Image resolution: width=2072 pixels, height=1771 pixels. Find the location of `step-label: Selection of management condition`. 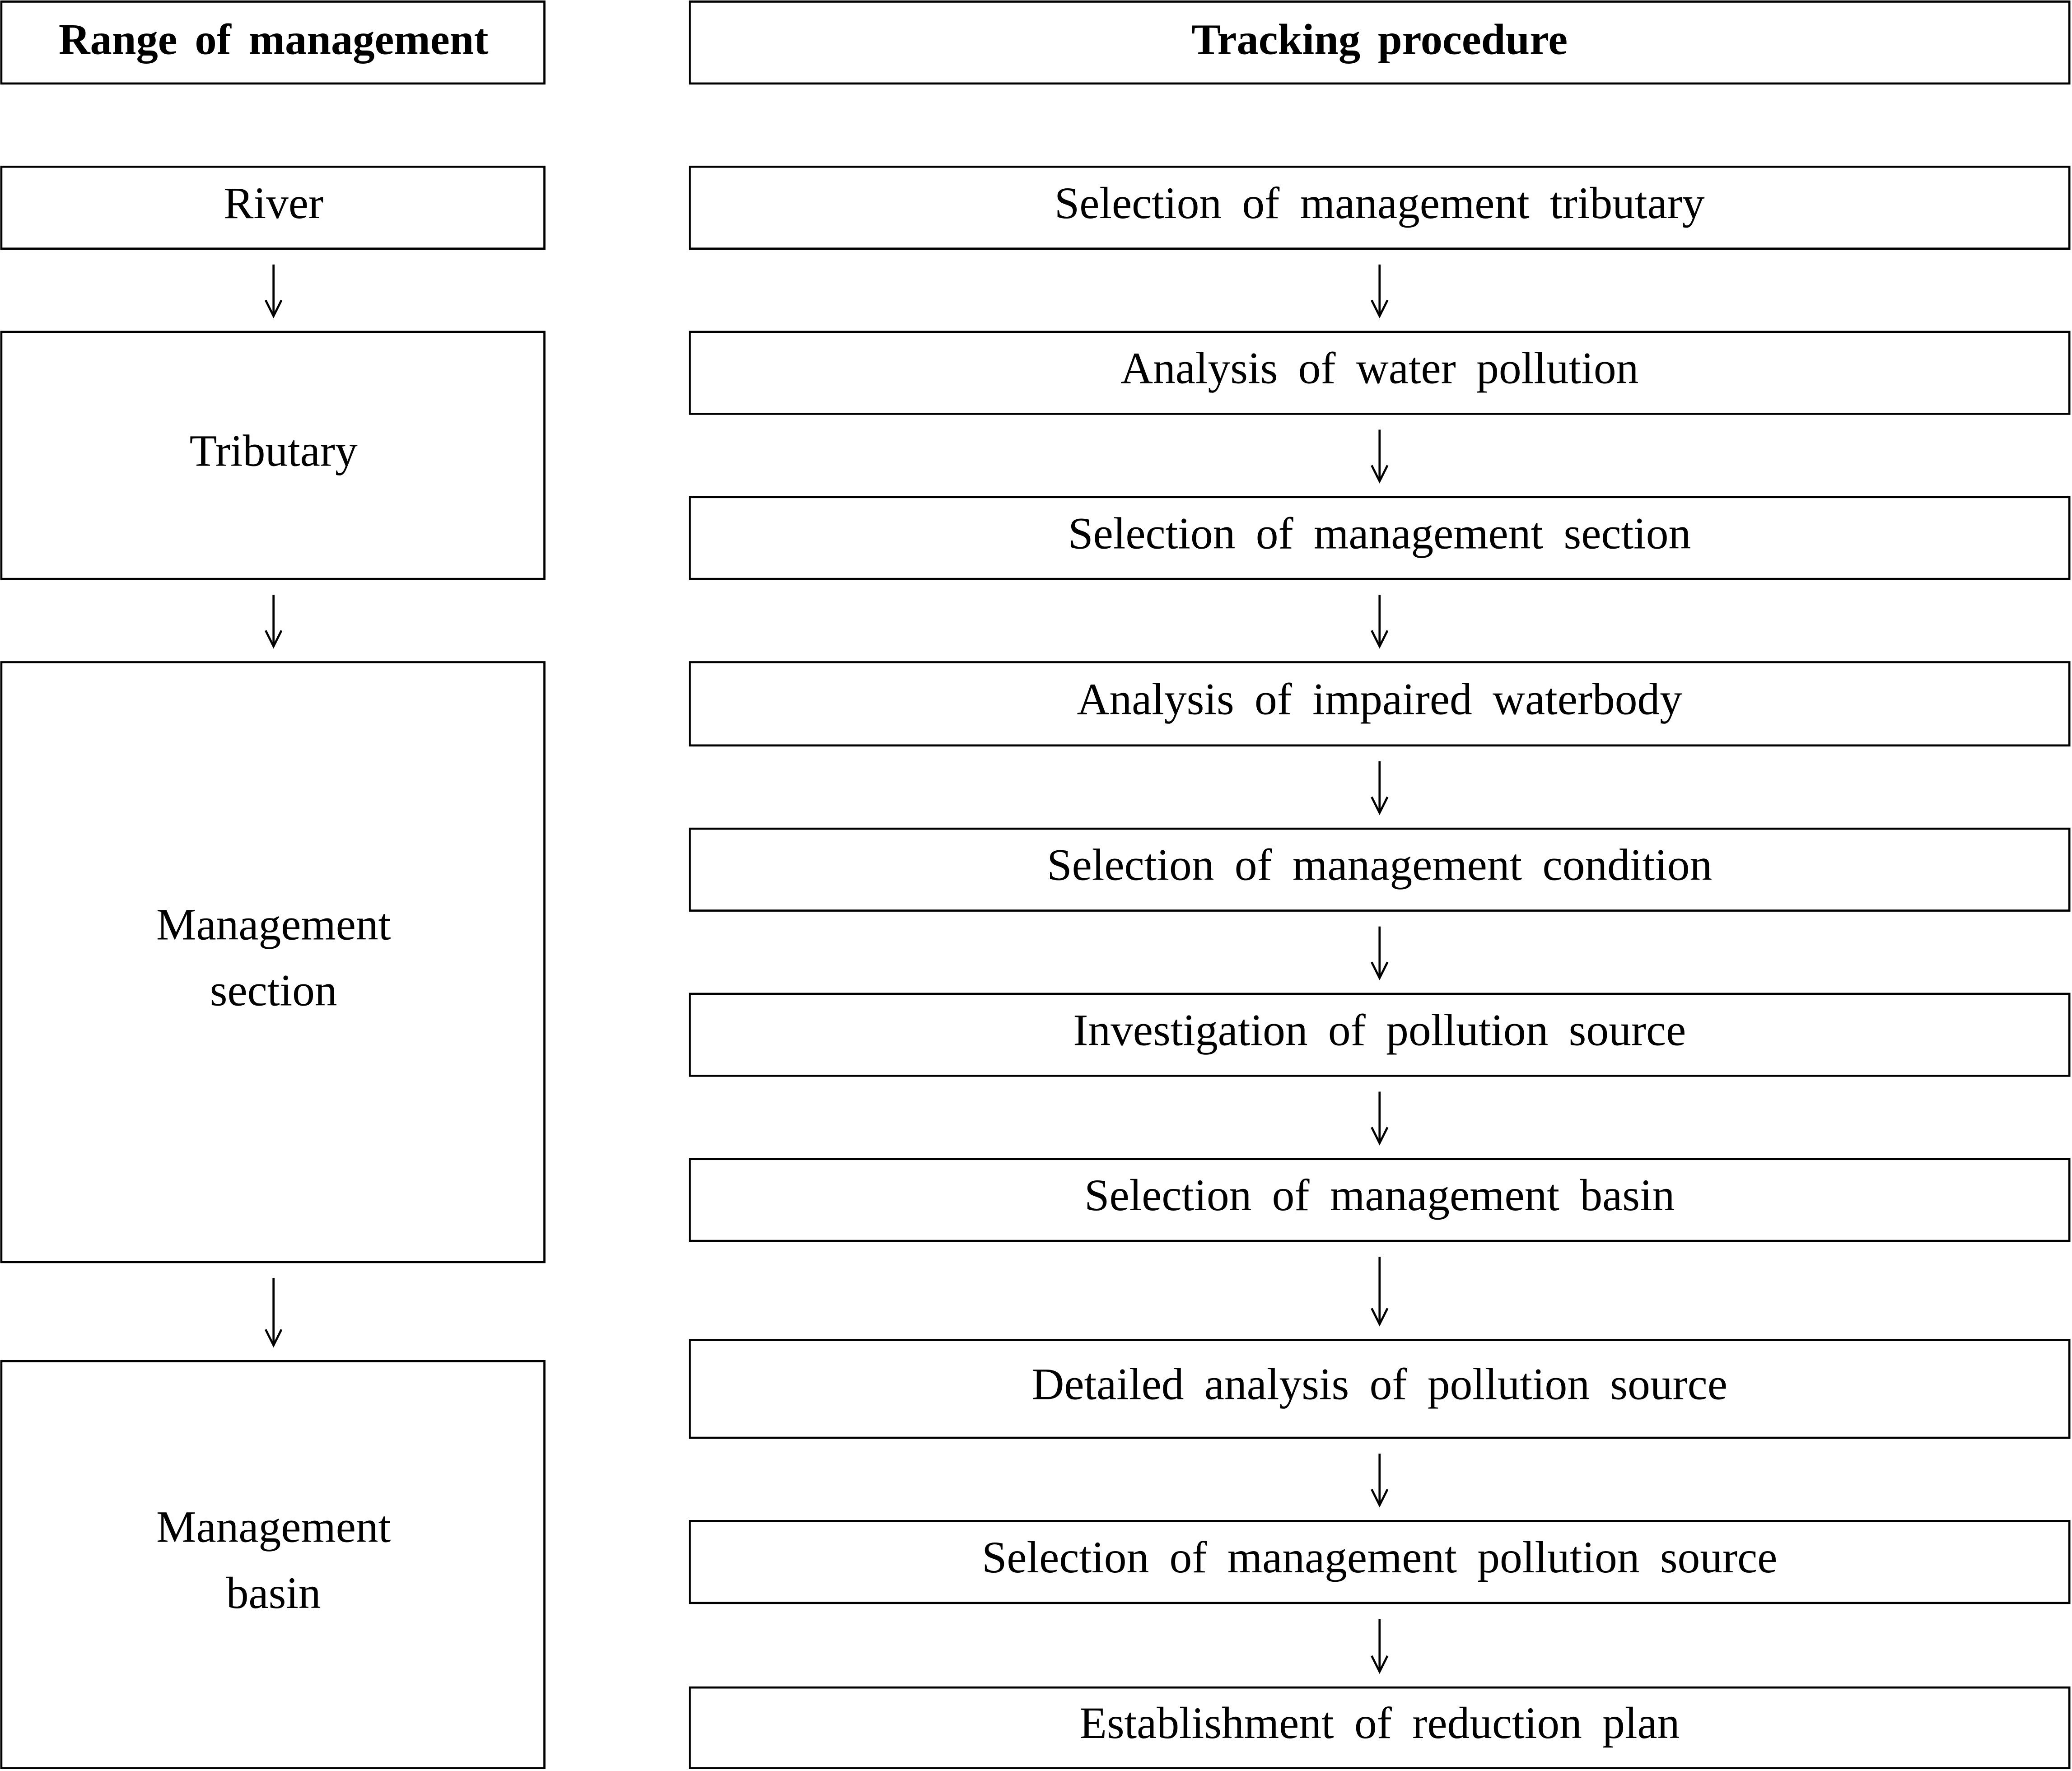

step-label: Selection of management condition is located at coordinates (1379, 865).